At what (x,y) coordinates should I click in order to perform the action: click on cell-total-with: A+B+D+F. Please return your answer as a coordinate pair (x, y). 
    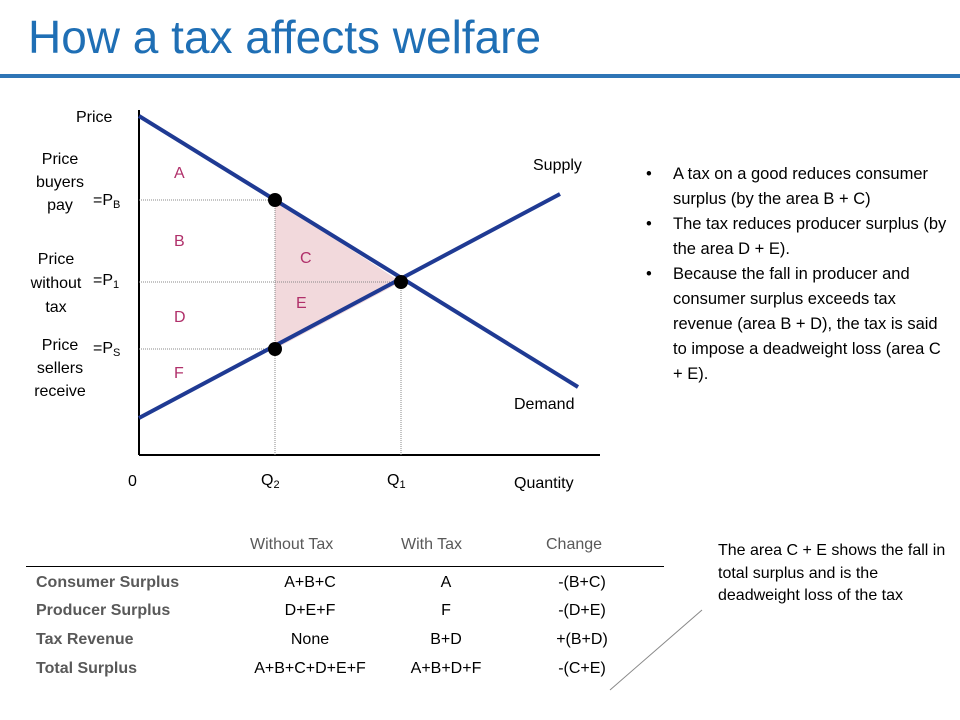
    Looking at the image, I should click on (446, 668).